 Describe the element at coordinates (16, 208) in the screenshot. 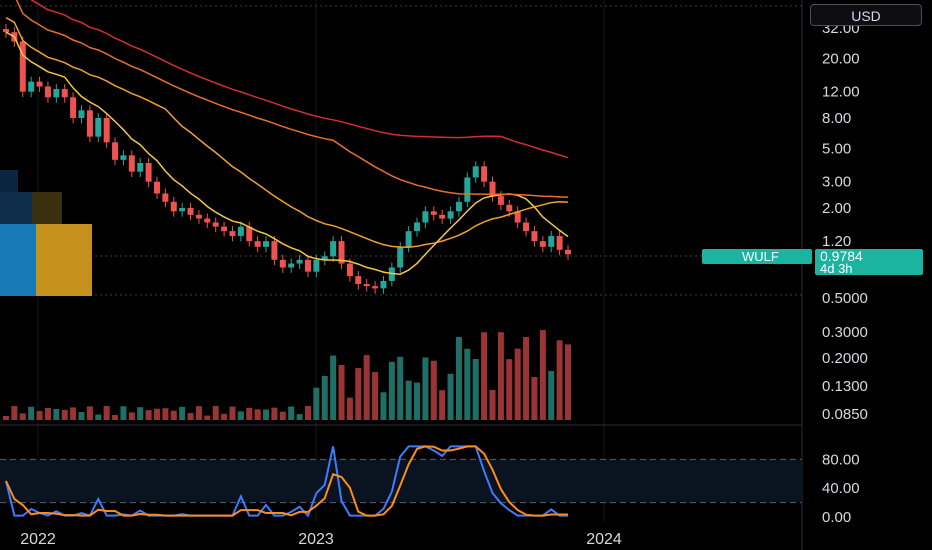

I see `volume-profile-block` at that location.